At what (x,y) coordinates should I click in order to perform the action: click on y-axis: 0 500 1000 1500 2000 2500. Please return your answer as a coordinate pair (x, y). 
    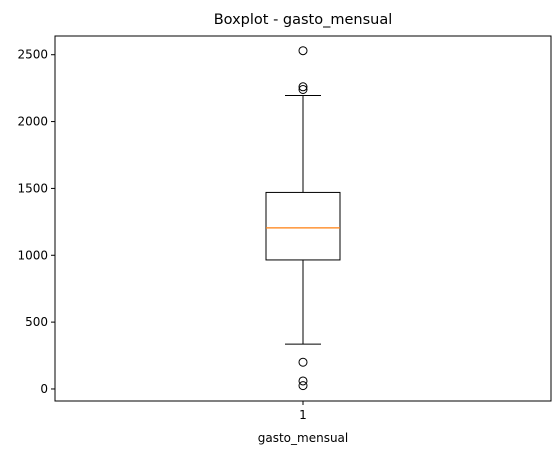
    Looking at the image, I should click on (36, 222).